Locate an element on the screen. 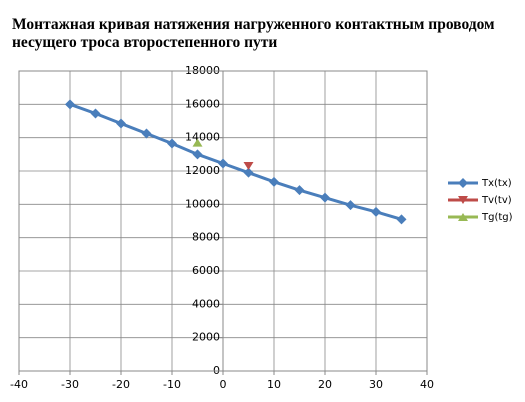 The image size is (525, 402). x-tick-label: 40 is located at coordinates (427, 384).